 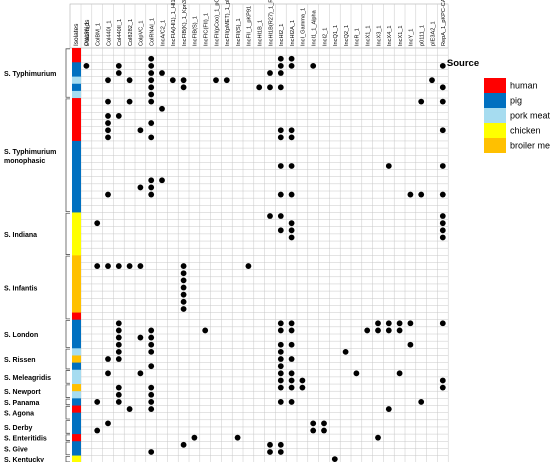 What do you see at coordinates (250, 26) in the screenshot?
I see `plasmid-label: IncFII_1_pKP91` at bounding box center [250, 26].